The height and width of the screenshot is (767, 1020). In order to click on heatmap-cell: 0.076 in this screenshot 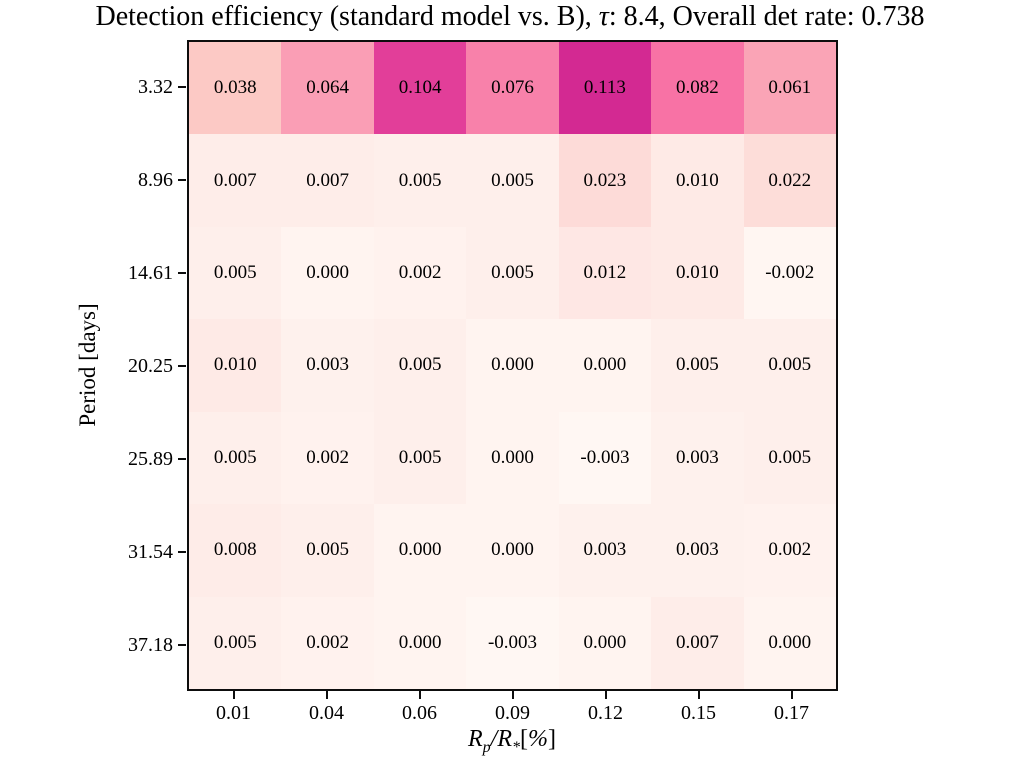, I will do `click(512, 88)`.